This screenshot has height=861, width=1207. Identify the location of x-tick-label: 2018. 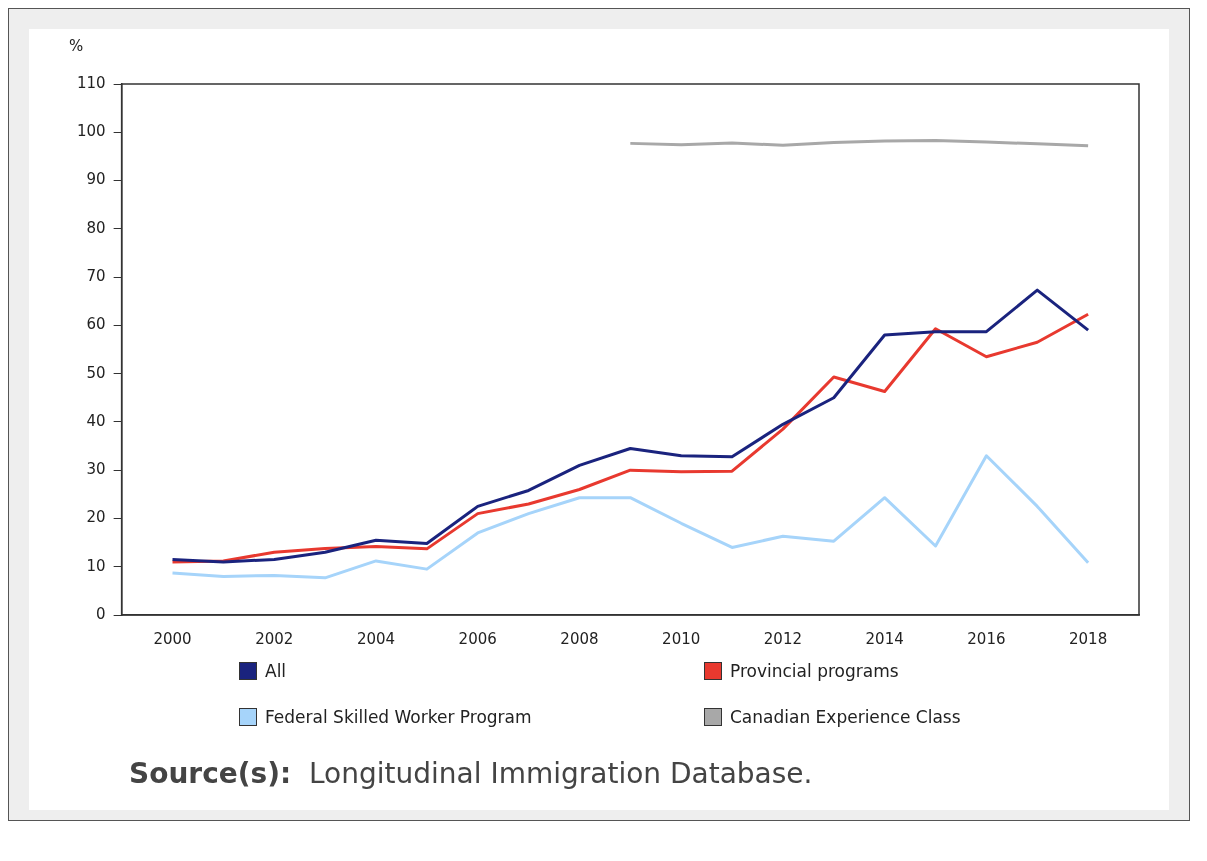
(1088, 638).